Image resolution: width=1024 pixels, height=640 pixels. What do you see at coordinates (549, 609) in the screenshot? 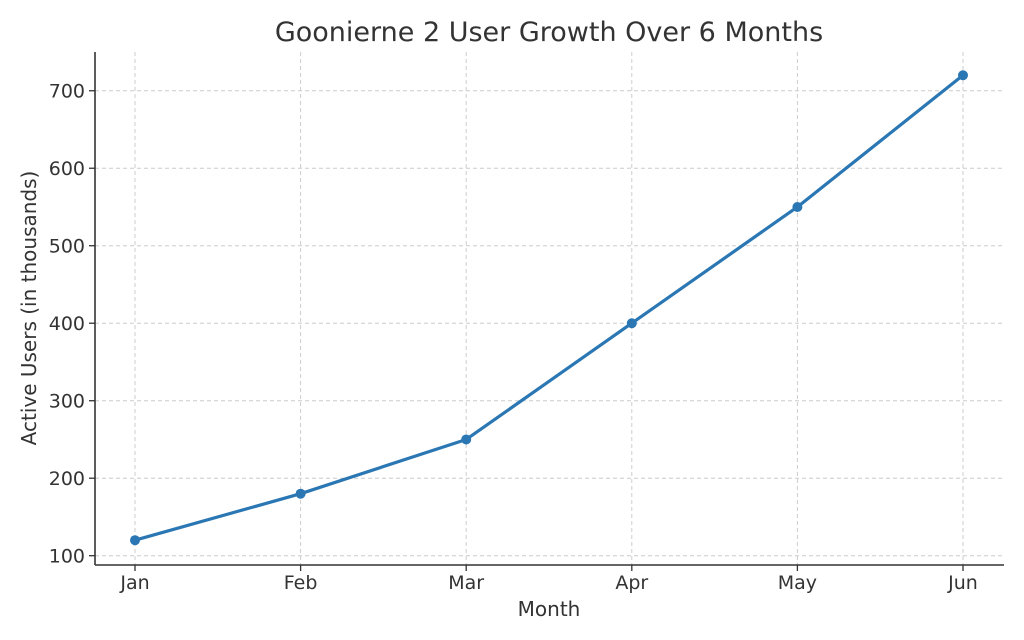
I see `x-axis-label: Month` at bounding box center [549, 609].